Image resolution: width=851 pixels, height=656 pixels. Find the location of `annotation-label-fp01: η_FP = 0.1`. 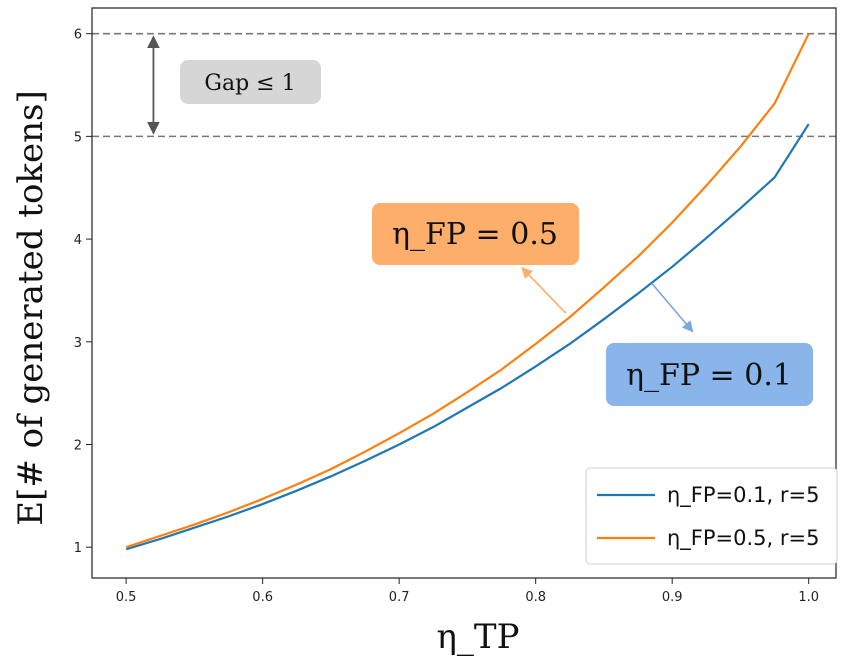

annotation-label-fp01: η_FP = 0.1 is located at coordinates (709, 375).